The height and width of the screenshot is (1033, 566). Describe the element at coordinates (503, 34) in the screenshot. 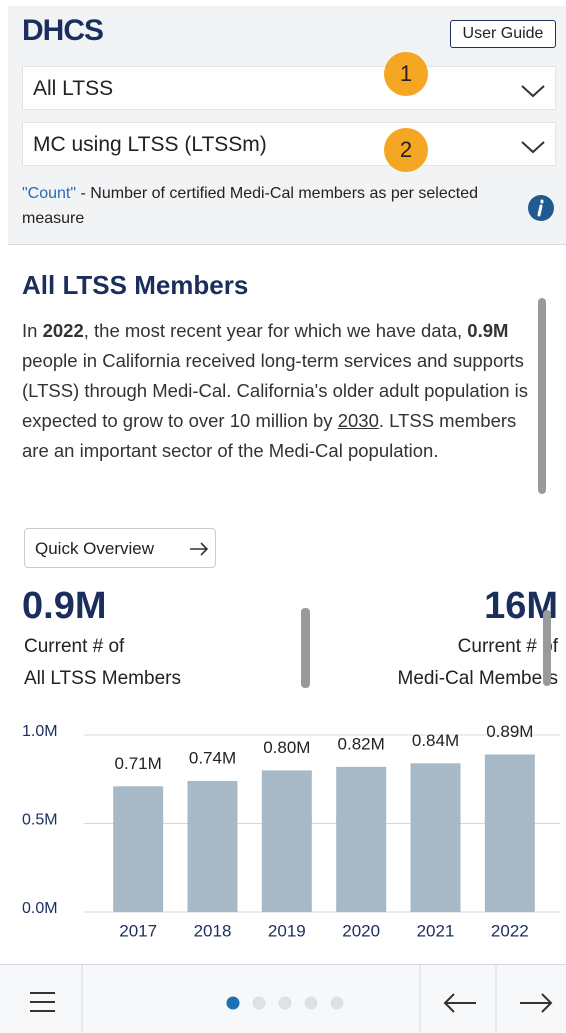

I see `user-guide-button: User Guide` at that location.